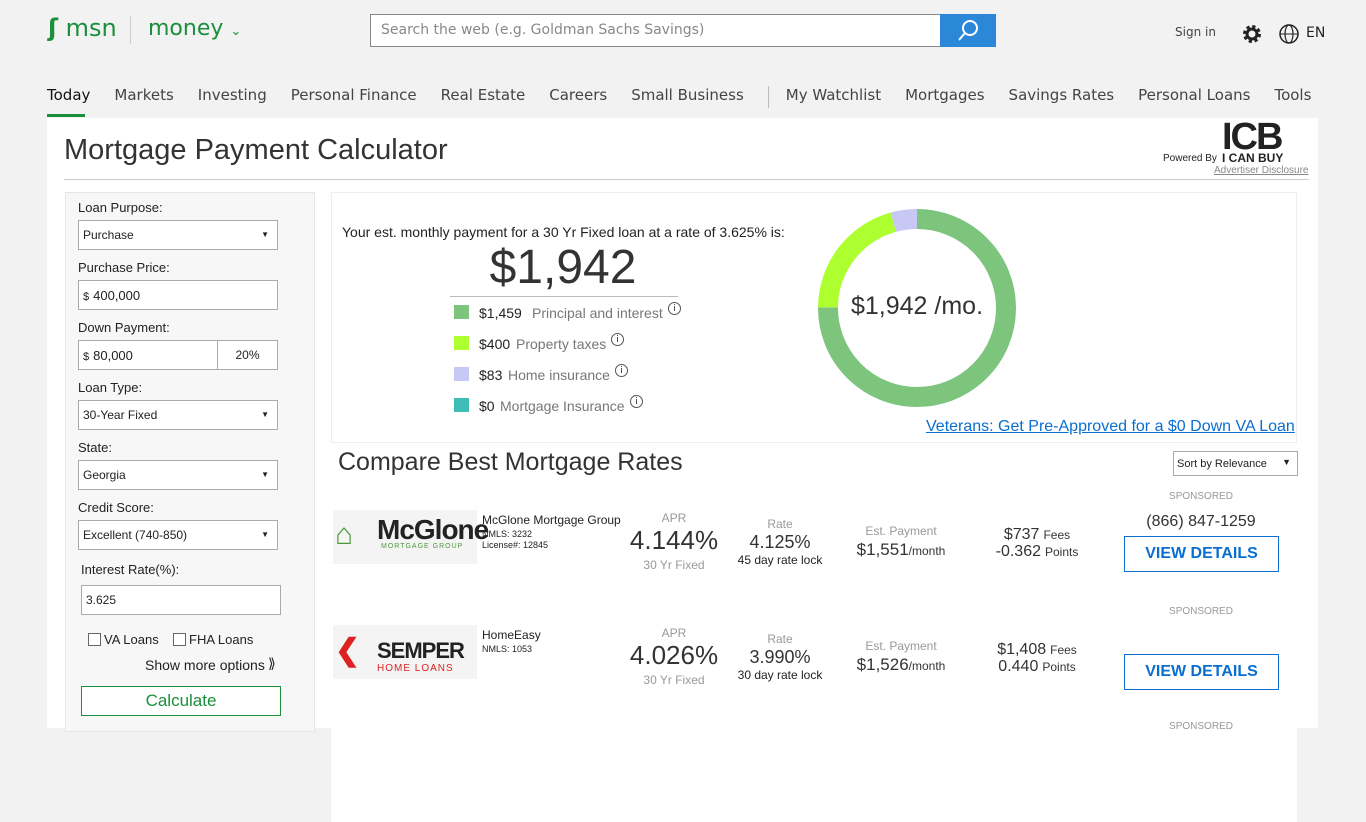 This screenshot has width=1366, height=822. Describe the element at coordinates (124, 327) in the screenshot. I see `field-label: Down Payment:` at that location.